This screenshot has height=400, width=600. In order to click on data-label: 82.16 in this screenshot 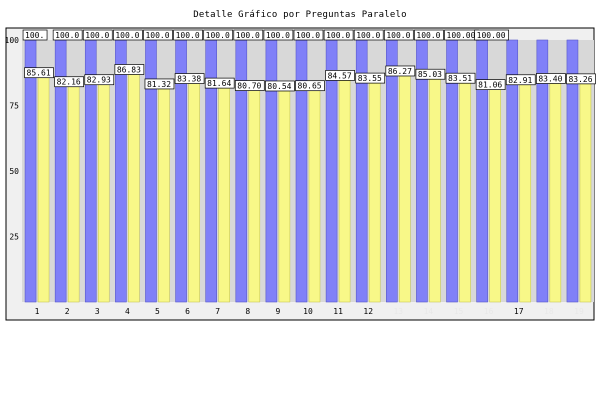, I will do `click(69, 82)`.